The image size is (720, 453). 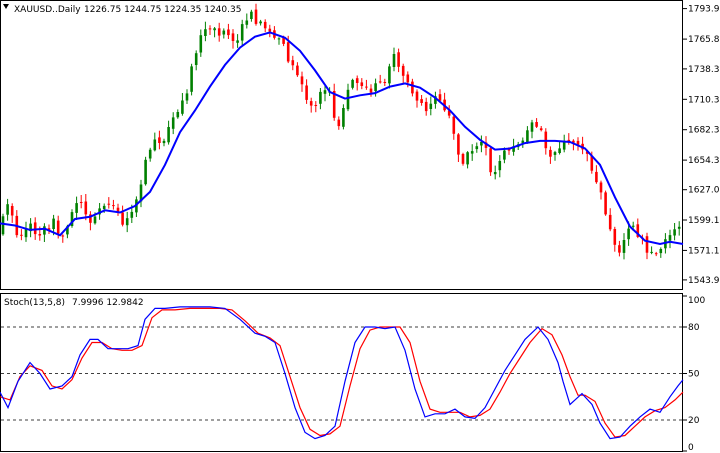 What do you see at coordinates (704, 131) in the screenshot?
I see `price-tick-label: 1682.30` at bounding box center [704, 131].